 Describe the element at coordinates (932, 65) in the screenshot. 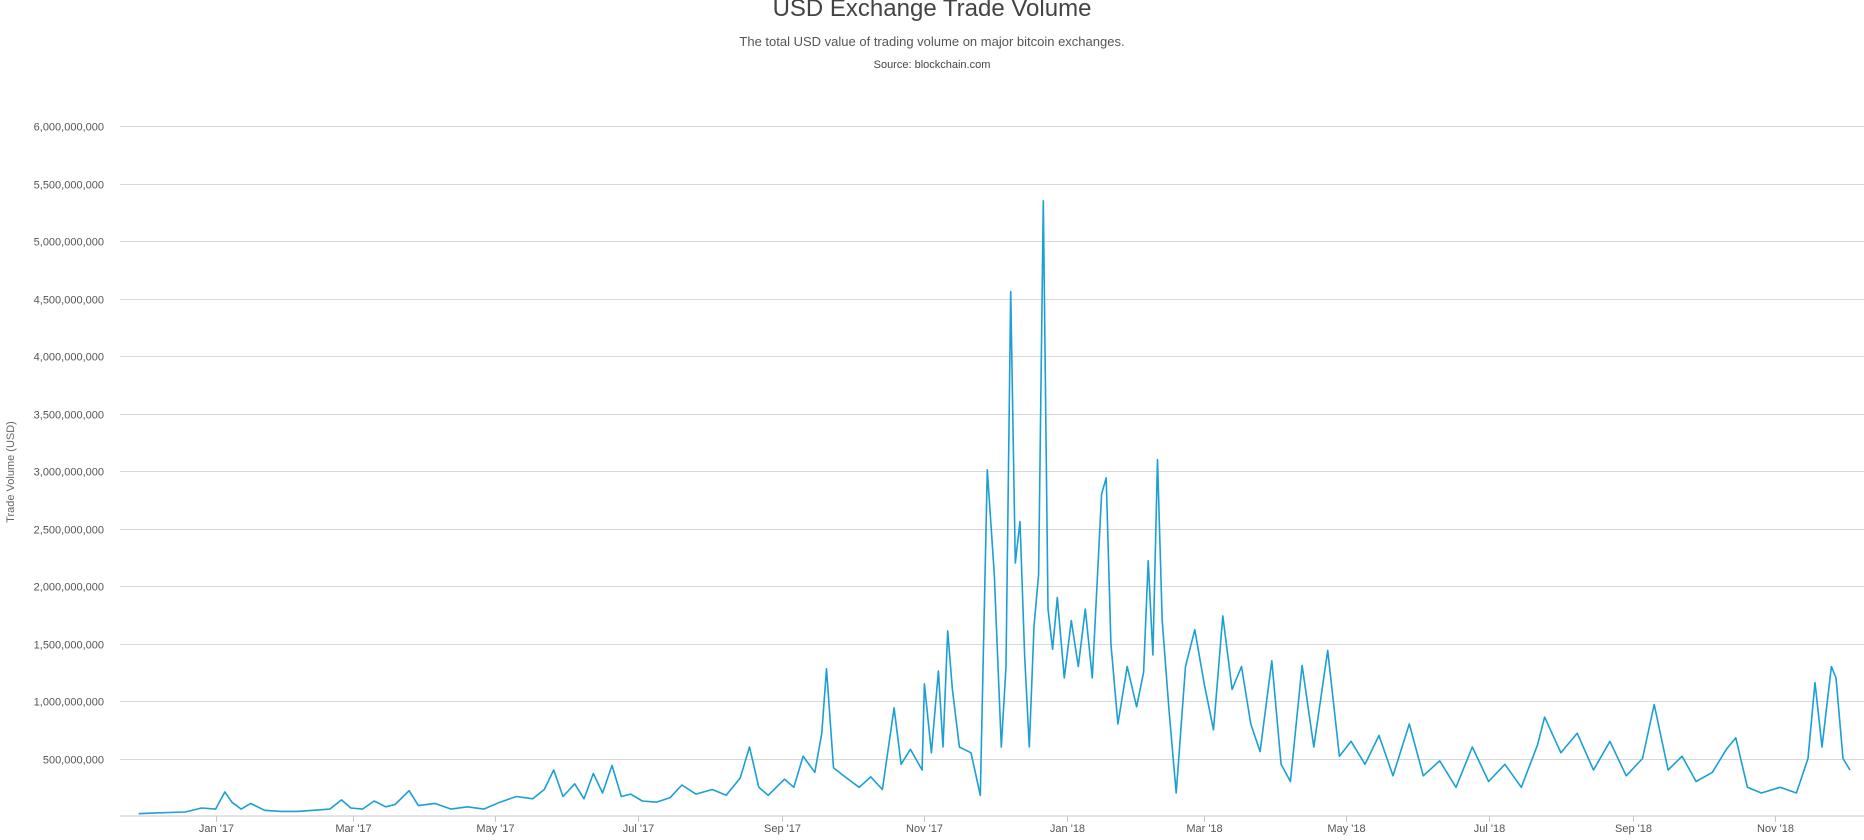

I see `chart-source: Source: blockchain.com` at that location.